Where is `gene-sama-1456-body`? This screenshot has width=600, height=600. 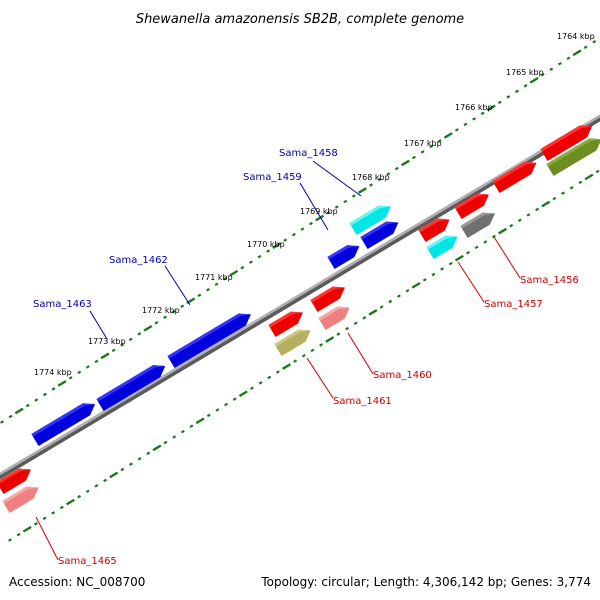 gene-sama-1456-body is located at coordinates (477, 225).